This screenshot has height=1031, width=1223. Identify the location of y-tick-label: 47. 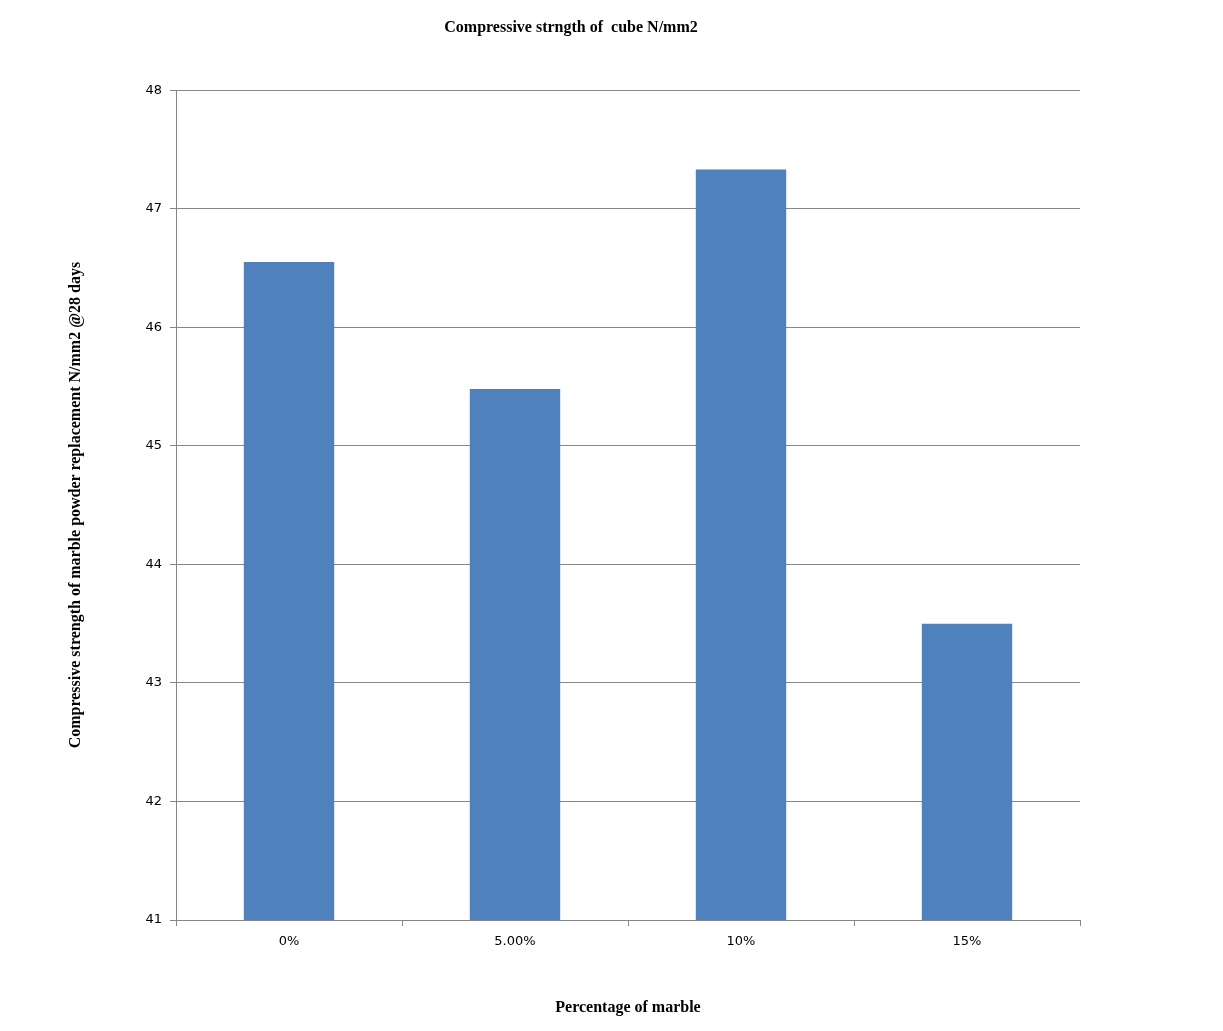
(153, 208).